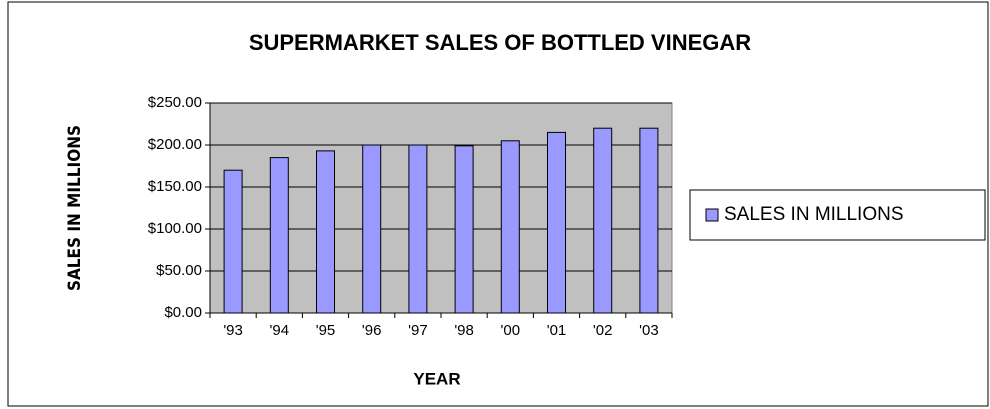  Describe the element at coordinates (280, 330) in the screenshot. I see `x-tick-label: '94` at that location.